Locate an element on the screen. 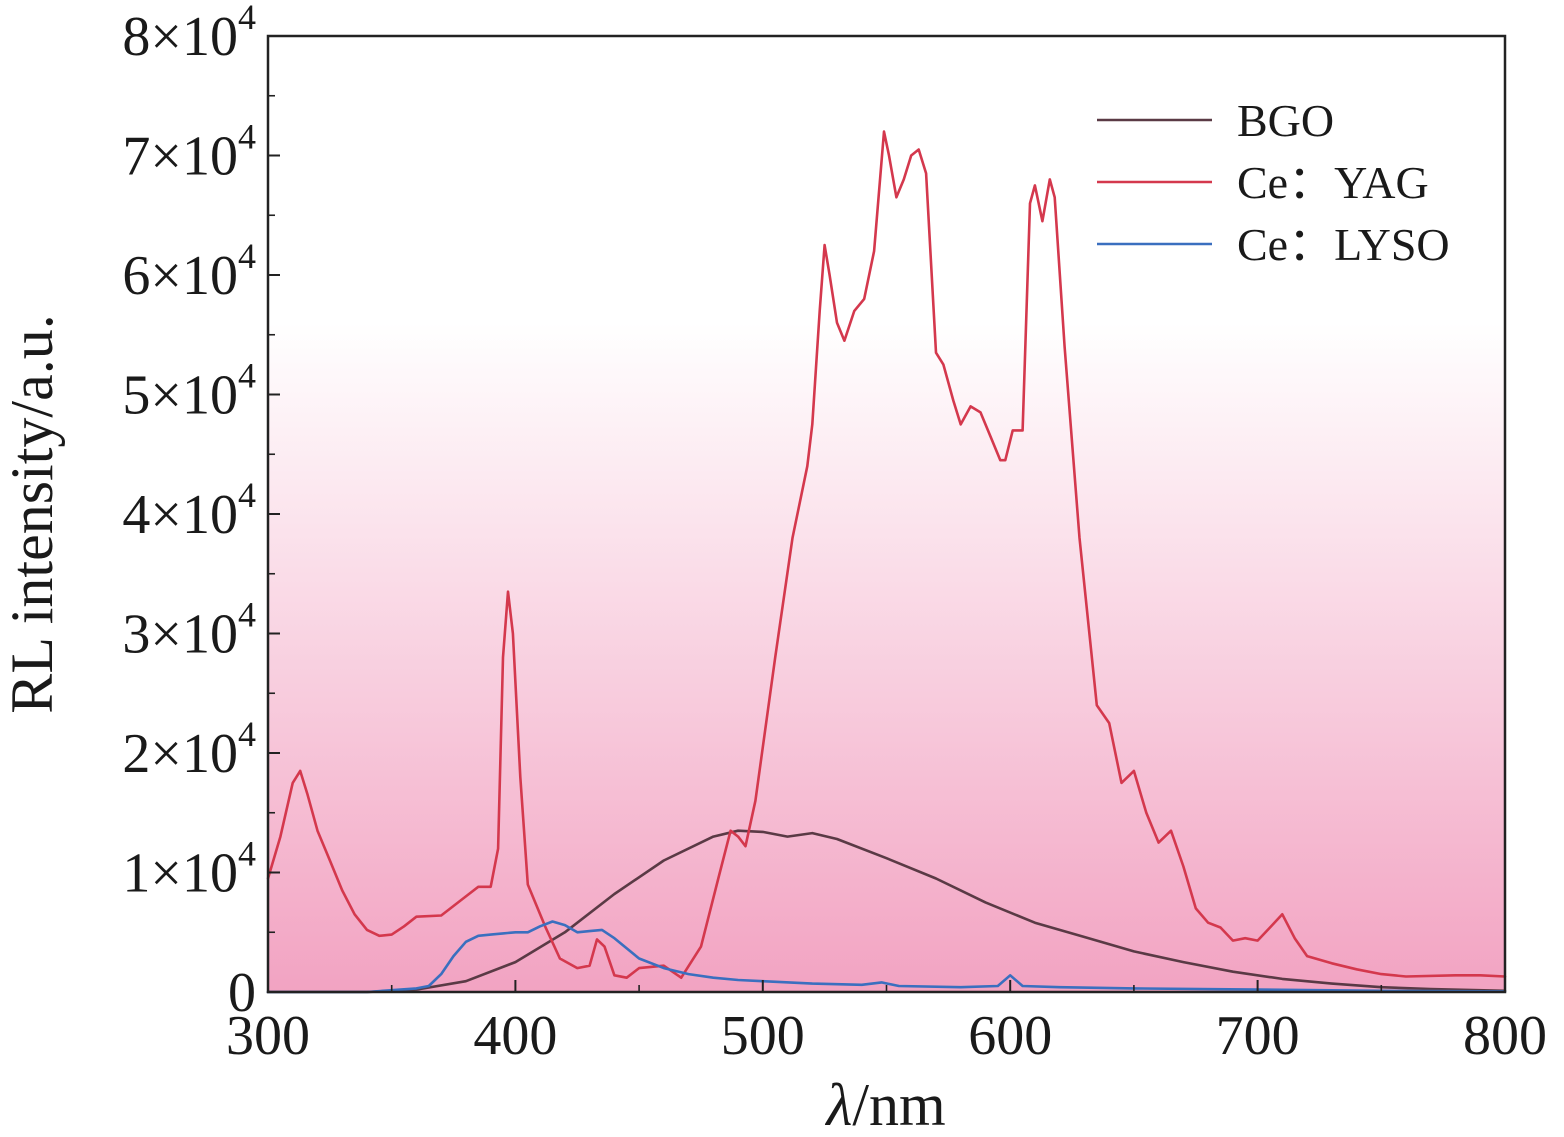 The width and height of the screenshot is (1564, 1137). y-tick-label: 3×10⁴ is located at coordinates (189, 630).